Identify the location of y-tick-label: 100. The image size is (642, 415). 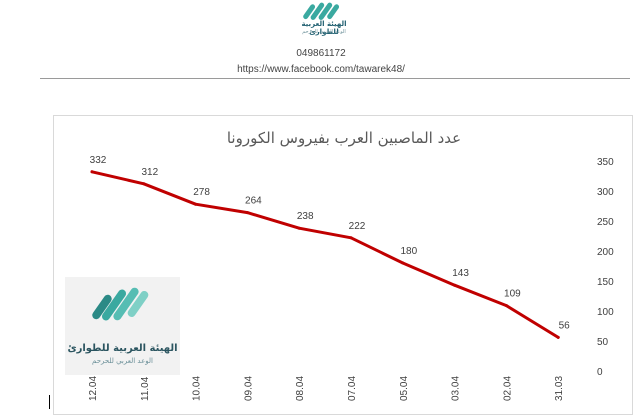
(605, 312).